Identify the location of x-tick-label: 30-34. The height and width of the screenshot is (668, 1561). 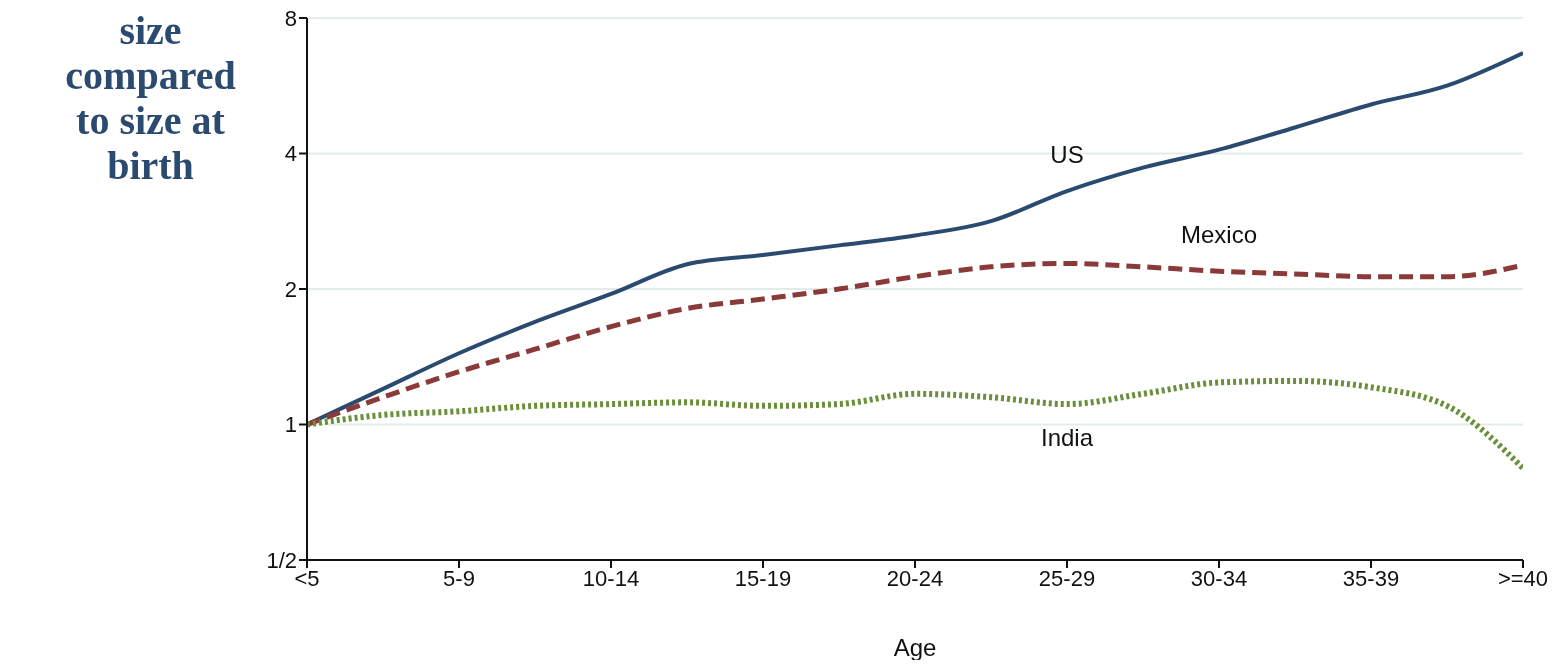
(1219, 578).